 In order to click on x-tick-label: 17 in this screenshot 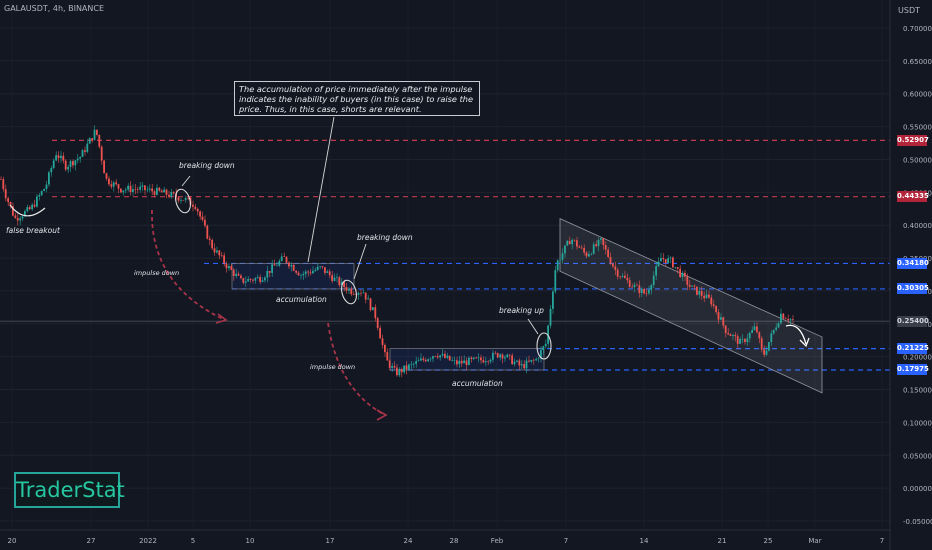, I will do `click(330, 541)`.